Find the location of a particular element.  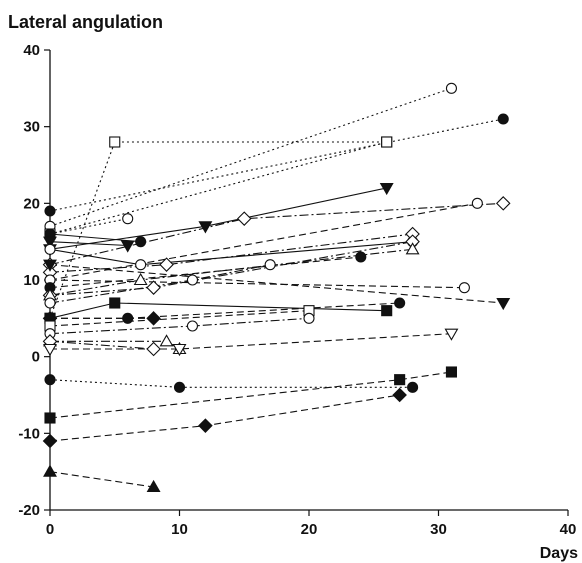

y-tick-label: 40 is located at coordinates (31, 50).